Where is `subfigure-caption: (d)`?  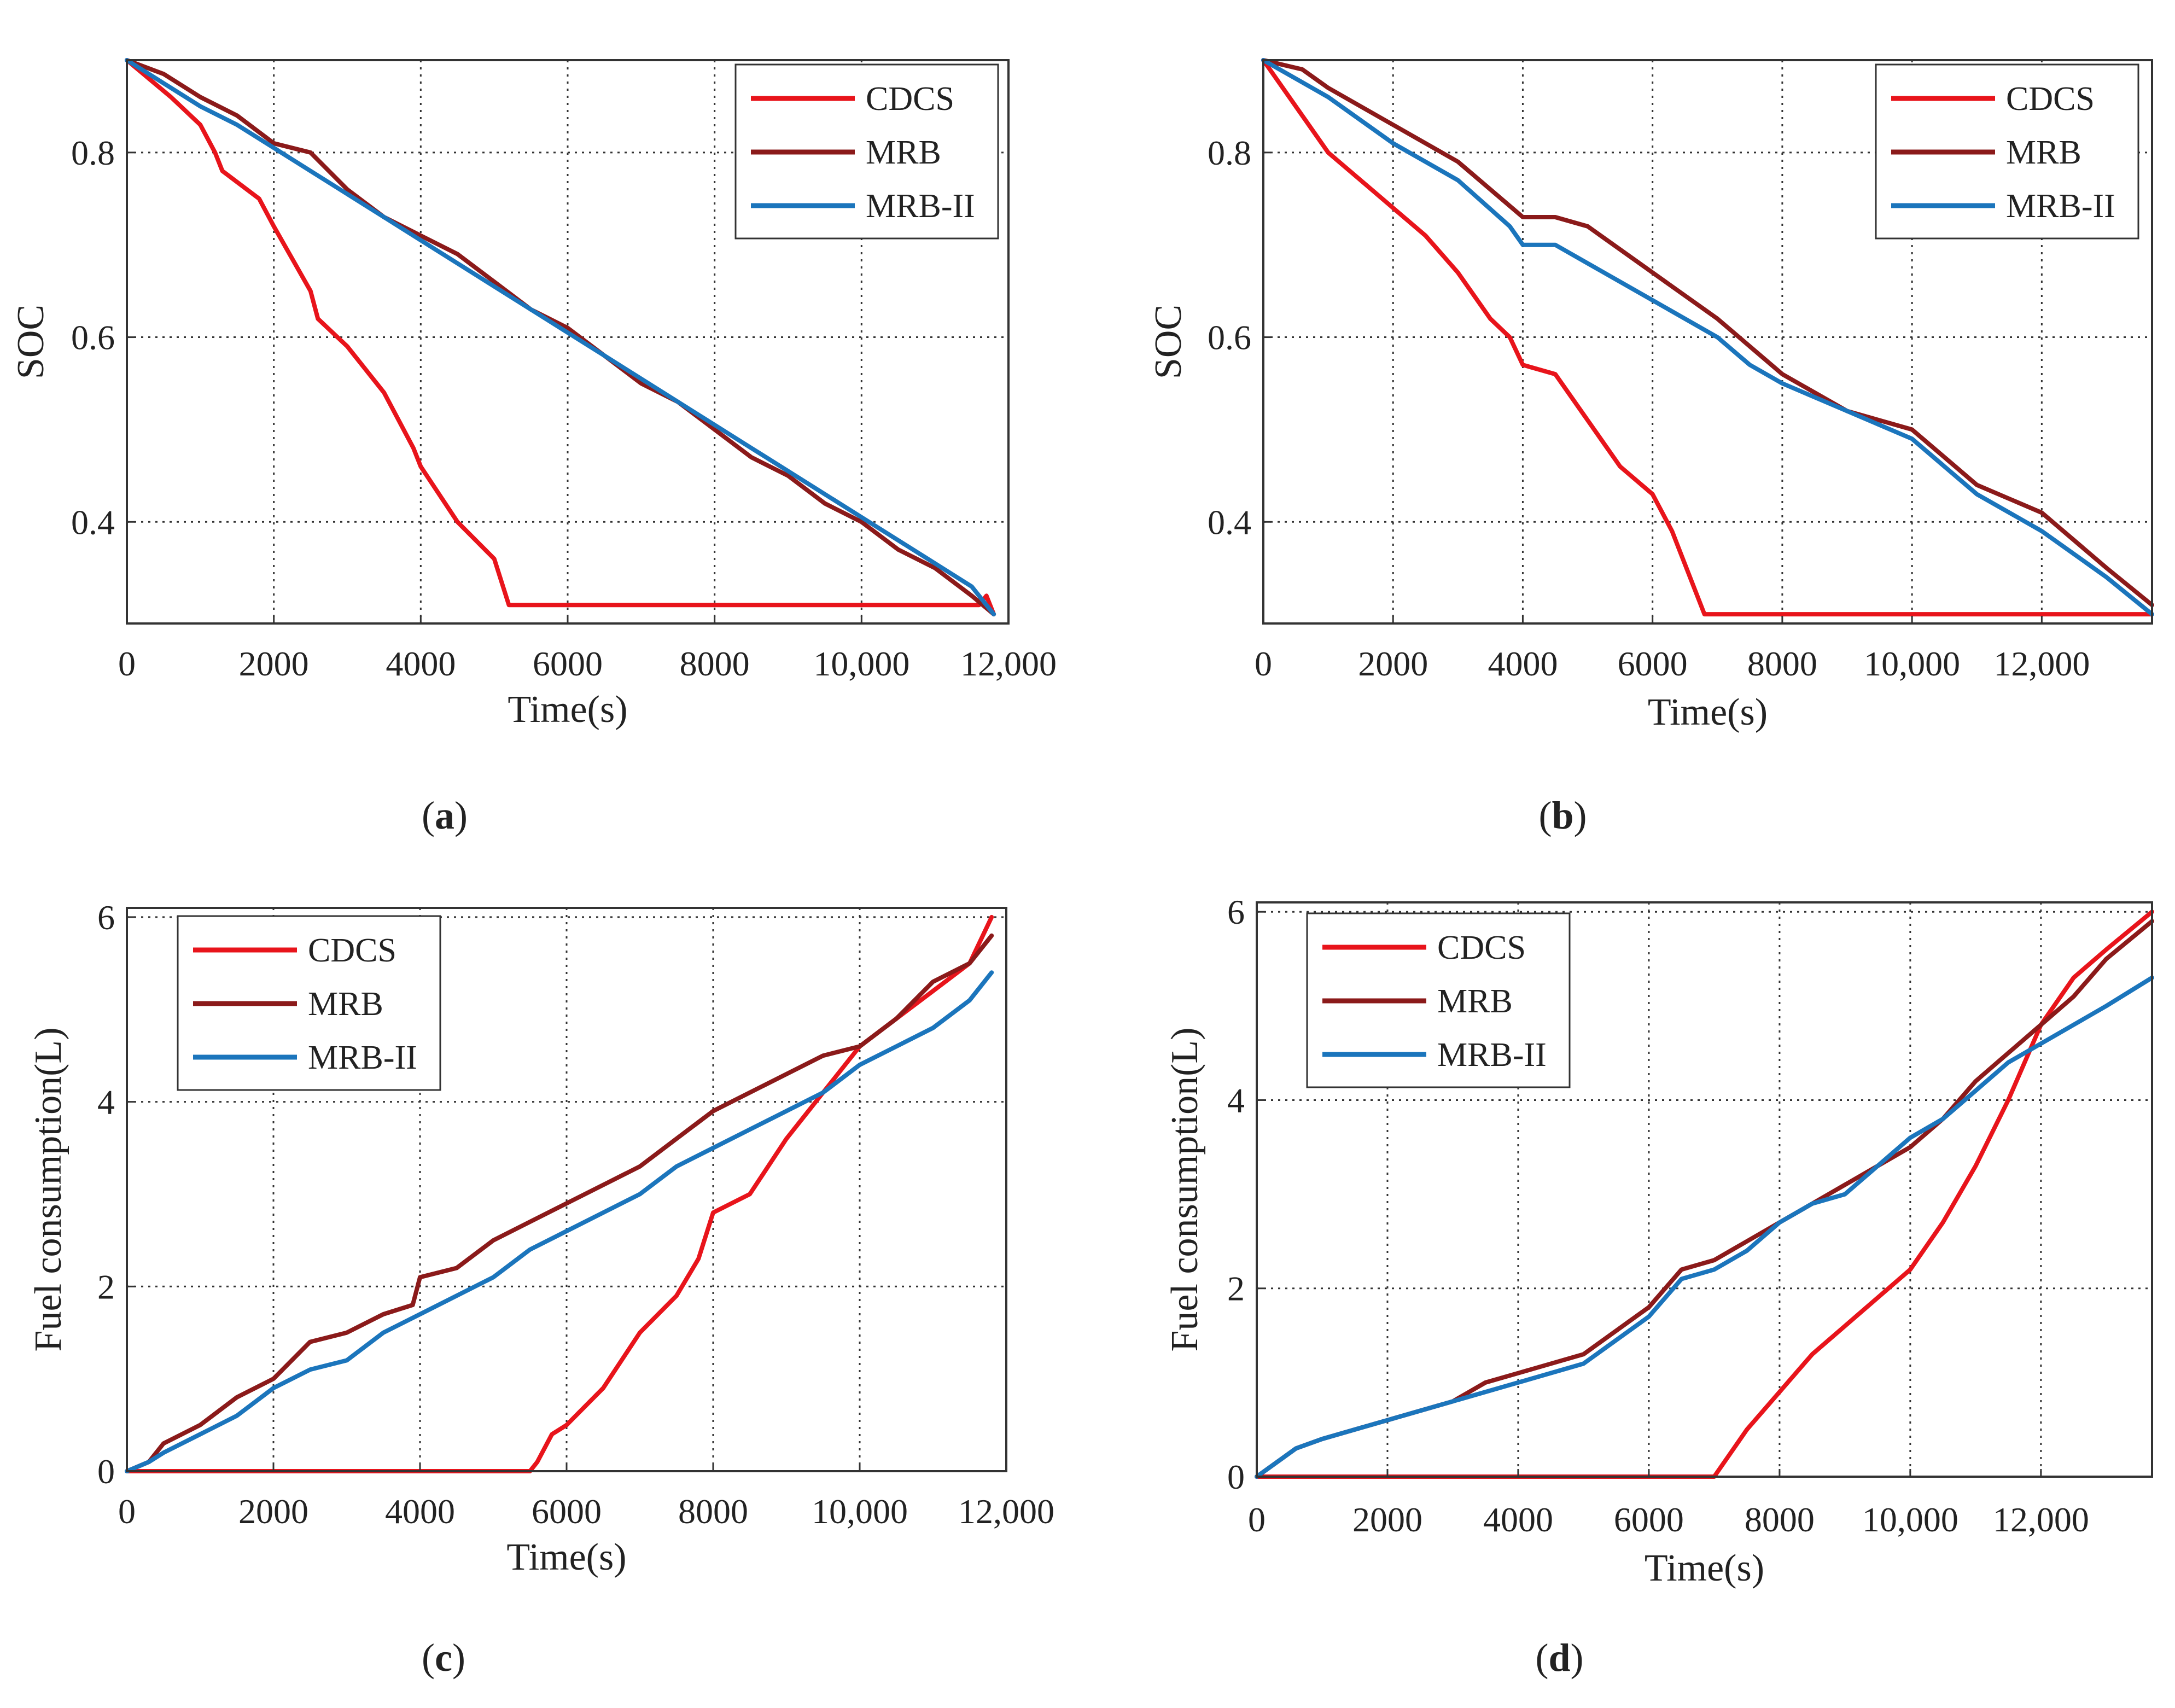
subfigure-caption: (d) is located at coordinates (1559, 1658).